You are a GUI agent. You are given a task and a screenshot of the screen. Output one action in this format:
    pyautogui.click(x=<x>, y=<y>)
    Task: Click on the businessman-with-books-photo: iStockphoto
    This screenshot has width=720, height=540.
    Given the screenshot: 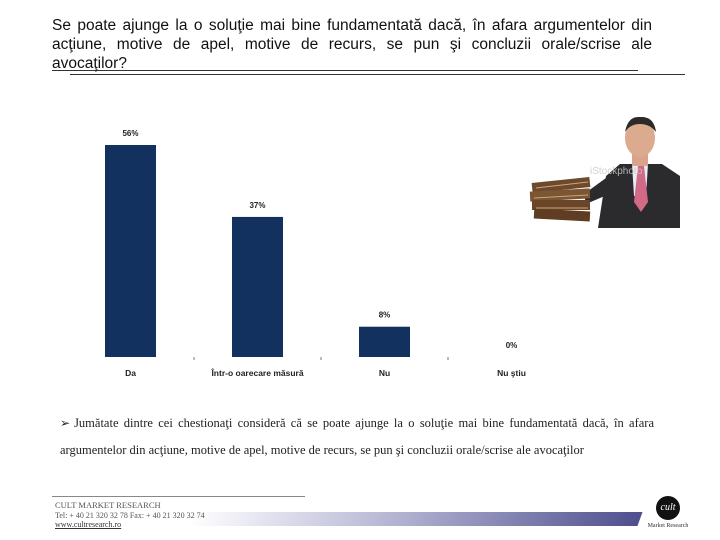 What is the action you would take?
    pyautogui.click(x=604, y=172)
    